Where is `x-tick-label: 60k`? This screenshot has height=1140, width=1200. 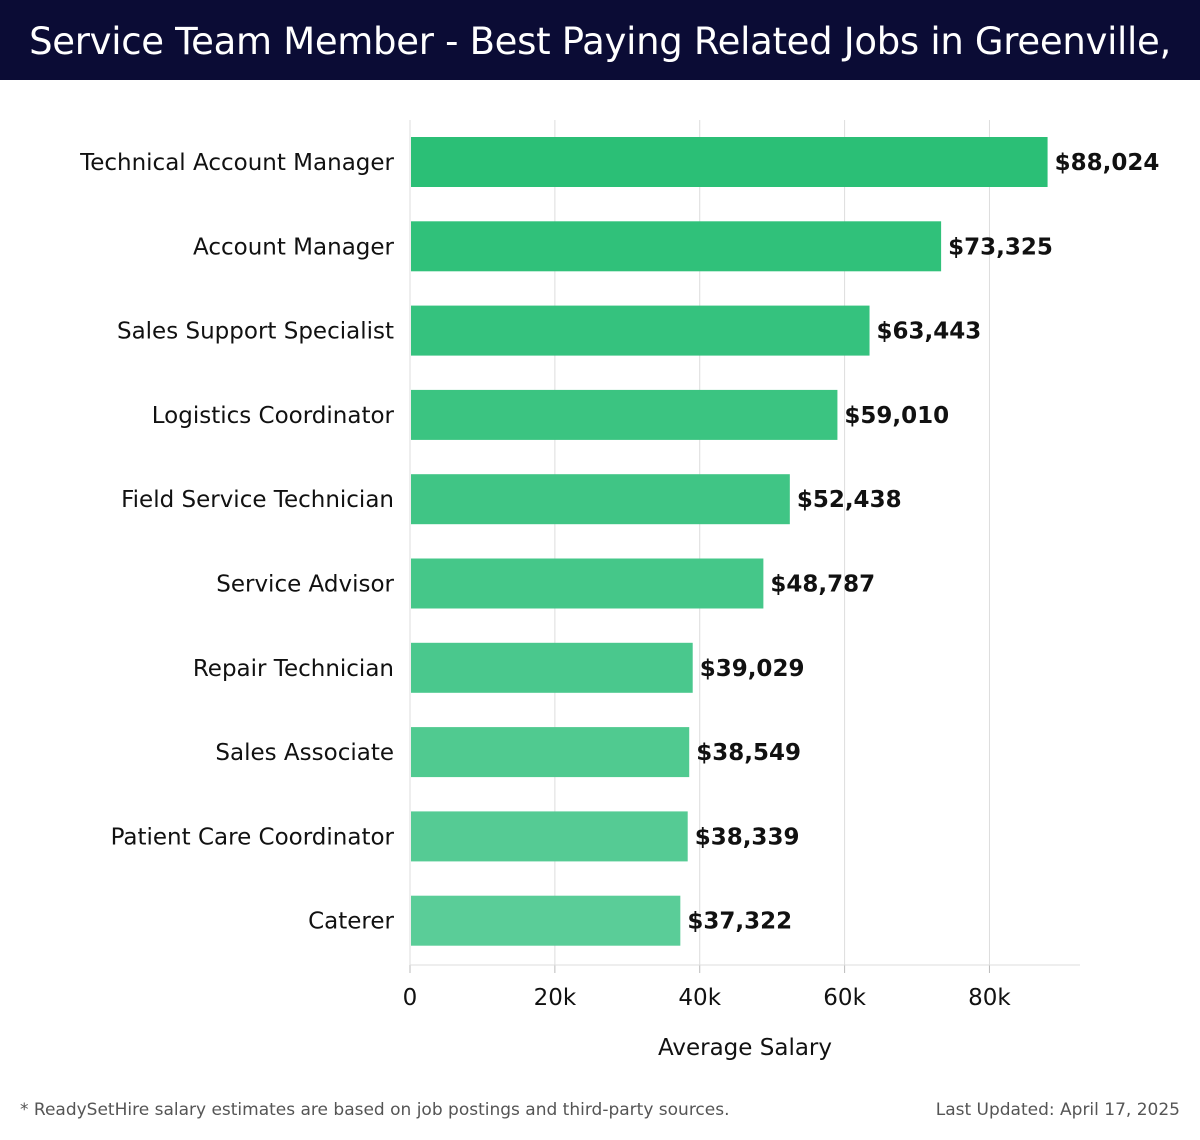 x-tick-label: 60k is located at coordinates (844, 998).